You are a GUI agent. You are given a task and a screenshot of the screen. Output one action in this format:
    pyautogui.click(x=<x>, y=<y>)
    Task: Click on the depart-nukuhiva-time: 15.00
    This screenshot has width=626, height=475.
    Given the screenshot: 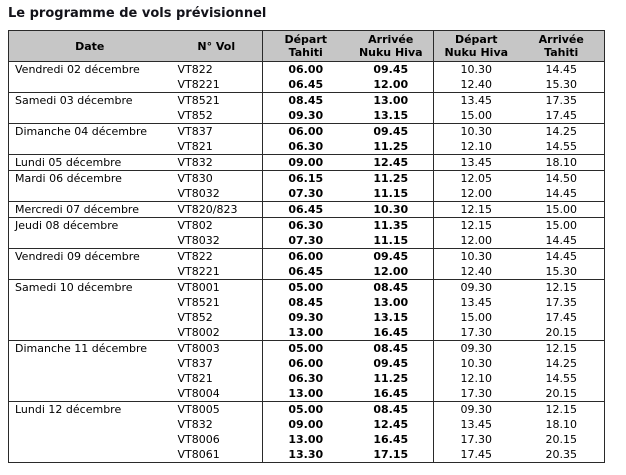 What is the action you would take?
    pyautogui.click(x=476, y=317)
    